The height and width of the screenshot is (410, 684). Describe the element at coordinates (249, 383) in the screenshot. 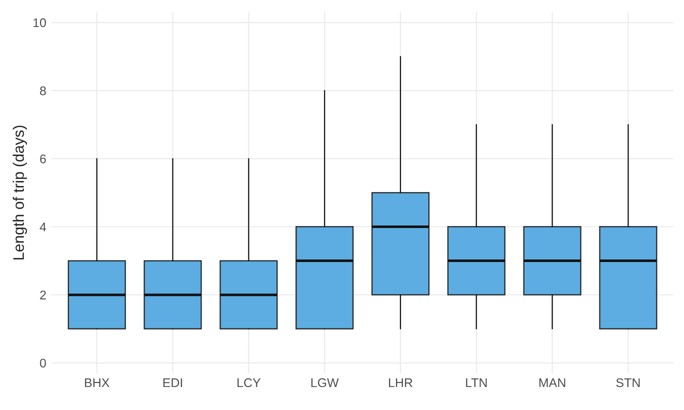

I see `x-tick-label: LCY` at that location.